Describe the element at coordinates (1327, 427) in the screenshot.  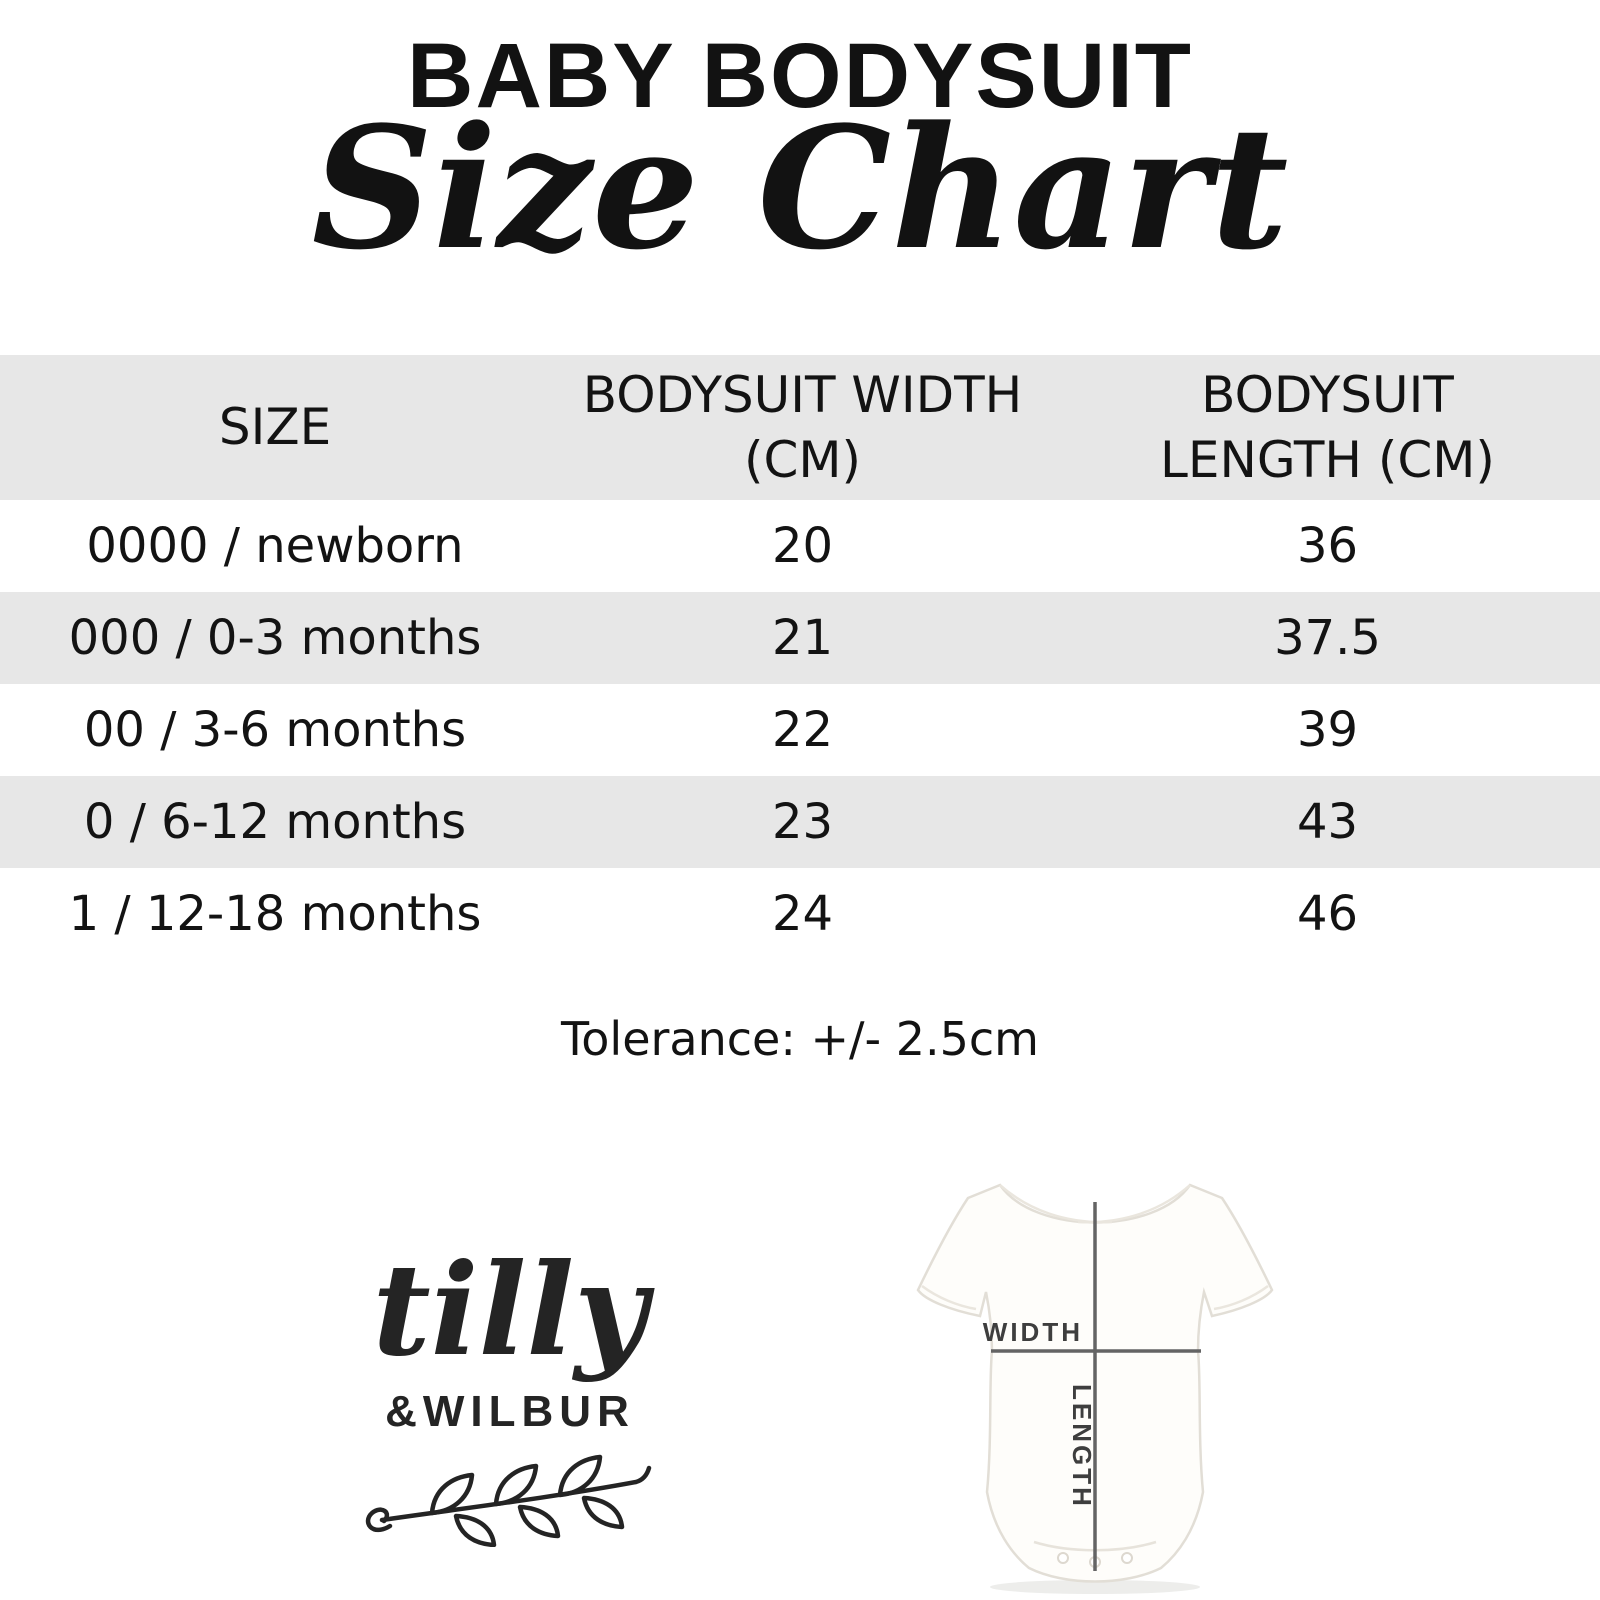
I see `column-header-length: BODYSUIT LENGTH (CM)` at that location.